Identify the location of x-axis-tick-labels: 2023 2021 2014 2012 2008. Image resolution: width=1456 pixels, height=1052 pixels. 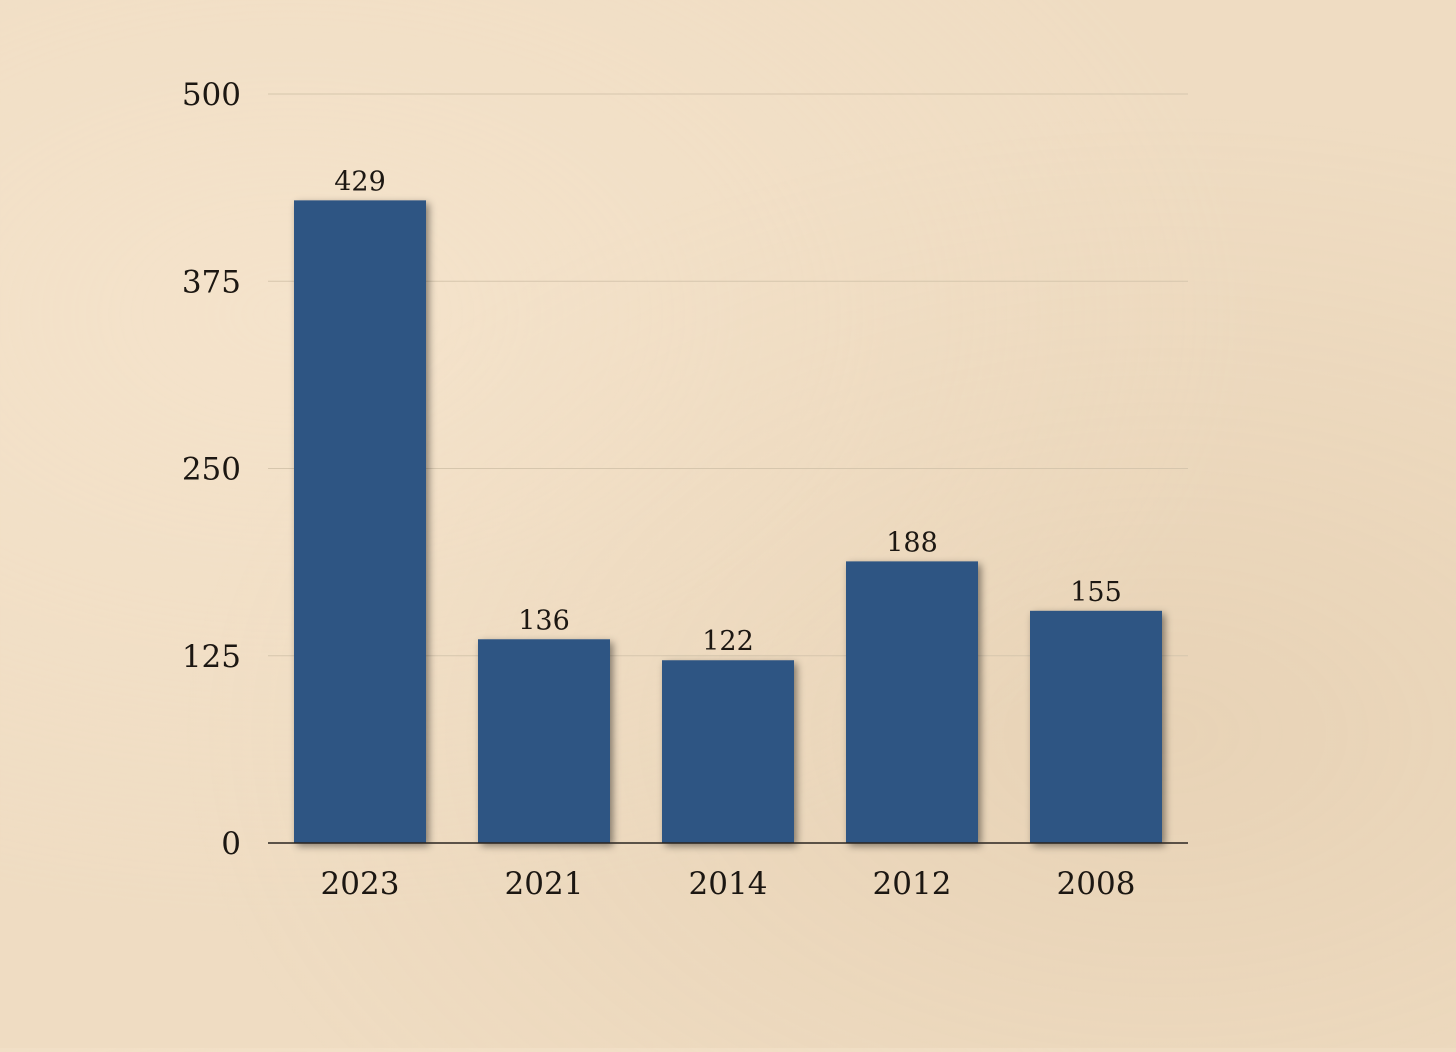
(728, 884).